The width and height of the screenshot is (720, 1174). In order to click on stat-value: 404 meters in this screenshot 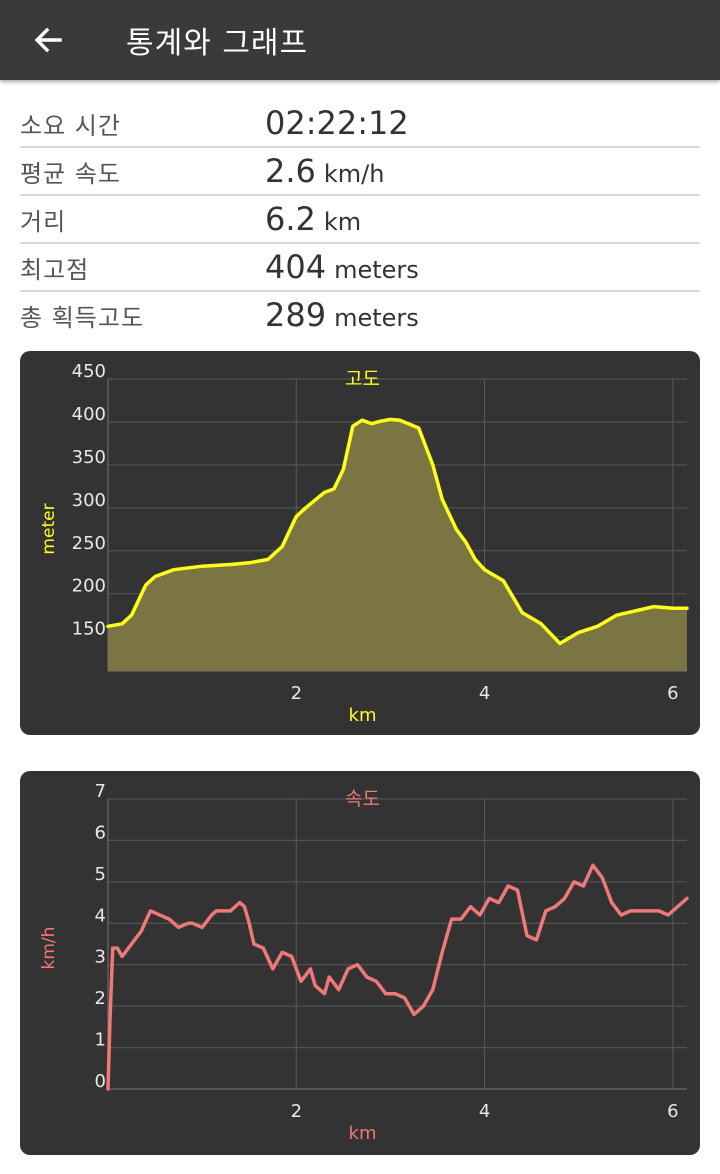, I will do `click(342, 267)`.